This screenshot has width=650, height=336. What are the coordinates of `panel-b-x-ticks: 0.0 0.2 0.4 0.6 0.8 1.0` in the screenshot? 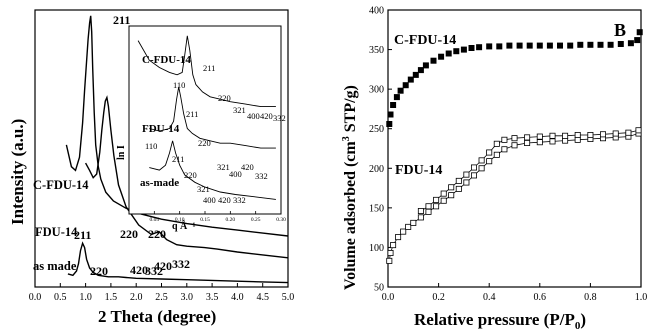 It's located at (514, 293).